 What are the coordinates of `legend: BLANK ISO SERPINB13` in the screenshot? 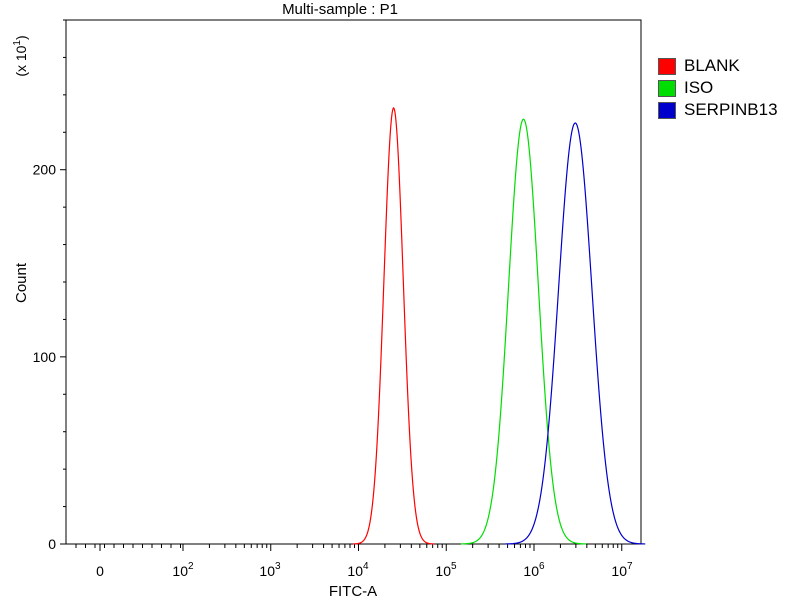 It's located at (718, 89).